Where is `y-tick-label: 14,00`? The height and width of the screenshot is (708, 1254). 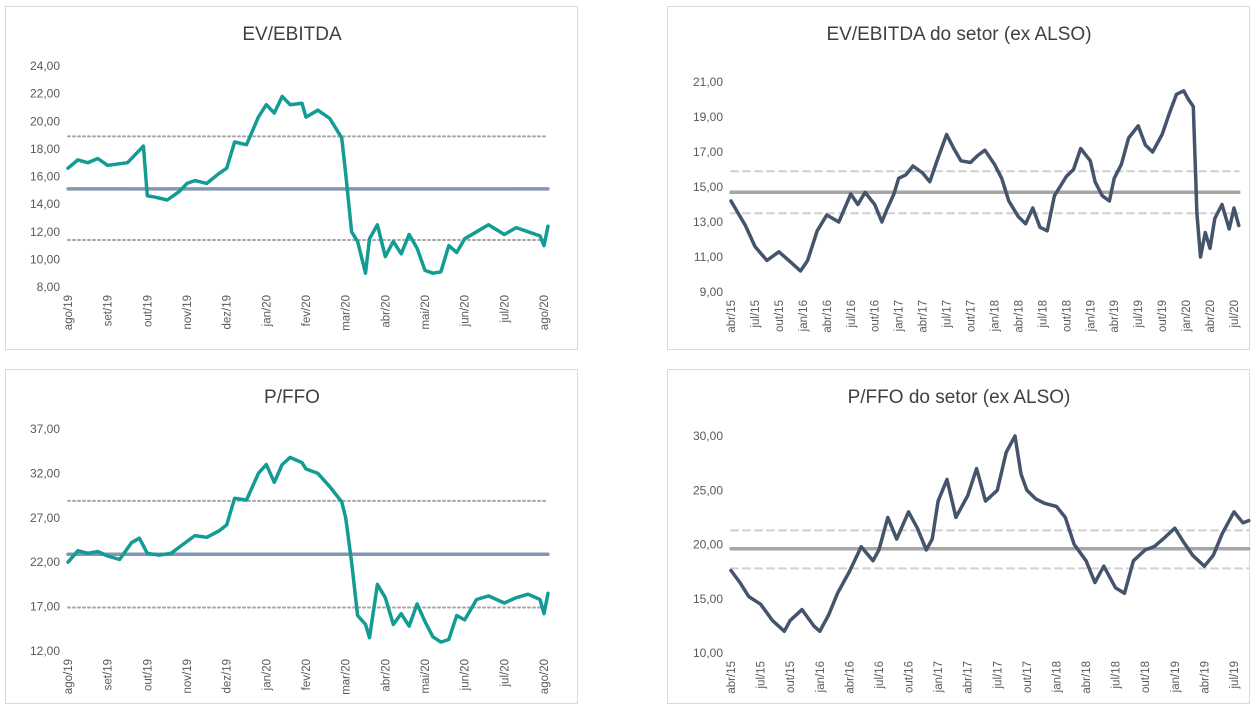 y-tick-label: 14,00 is located at coordinates (45, 204).